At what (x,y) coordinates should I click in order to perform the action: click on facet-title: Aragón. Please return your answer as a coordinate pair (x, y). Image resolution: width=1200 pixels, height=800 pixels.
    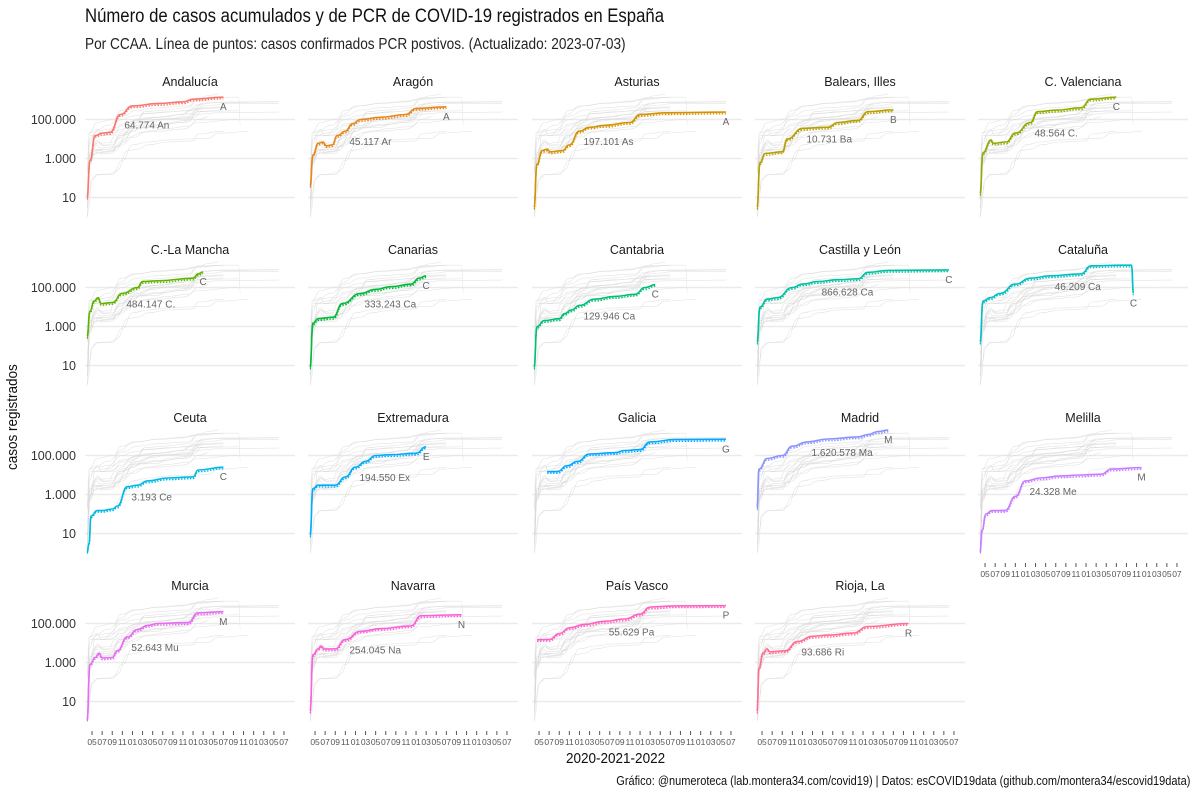
    Looking at the image, I should click on (413, 82).